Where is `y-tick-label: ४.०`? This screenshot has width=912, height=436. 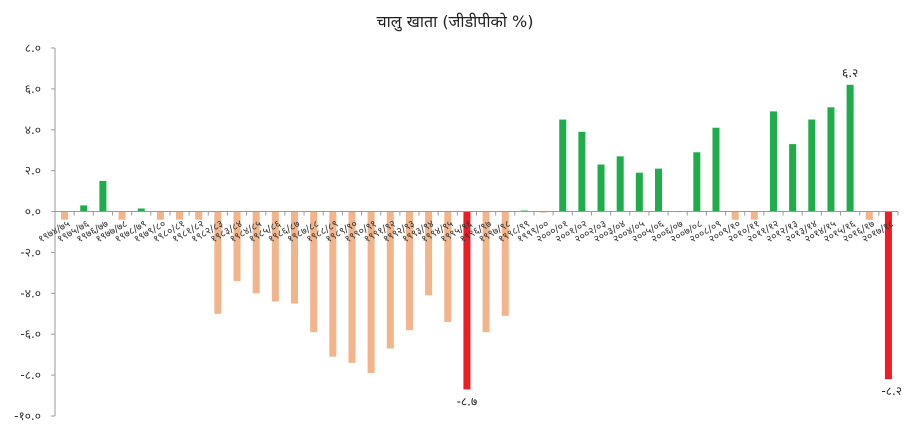 y-tick-label: ४.० is located at coordinates (33, 130).